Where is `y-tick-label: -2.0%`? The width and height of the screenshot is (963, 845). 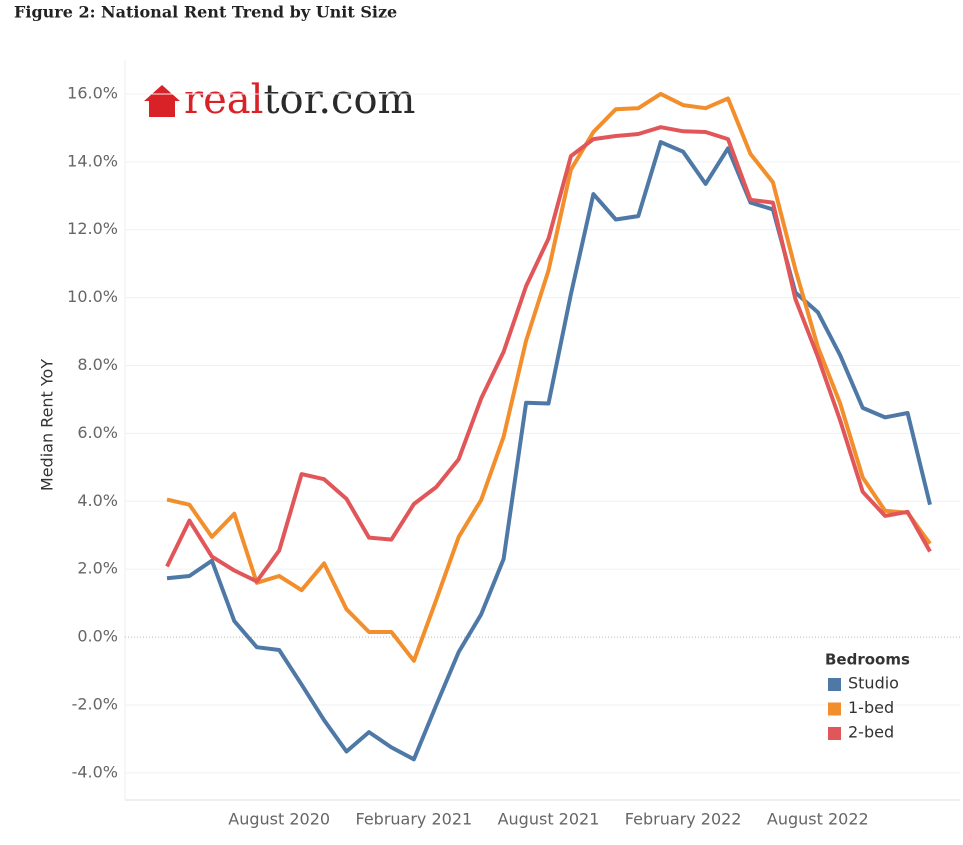 y-tick-label: -2.0% is located at coordinates (95, 703).